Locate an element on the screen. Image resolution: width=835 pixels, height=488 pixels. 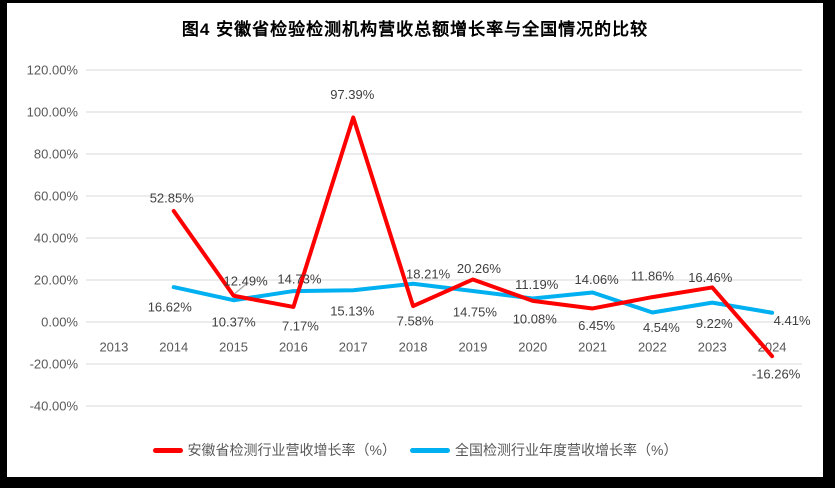
x-axis-tick-label: 2016 is located at coordinates (293, 347).